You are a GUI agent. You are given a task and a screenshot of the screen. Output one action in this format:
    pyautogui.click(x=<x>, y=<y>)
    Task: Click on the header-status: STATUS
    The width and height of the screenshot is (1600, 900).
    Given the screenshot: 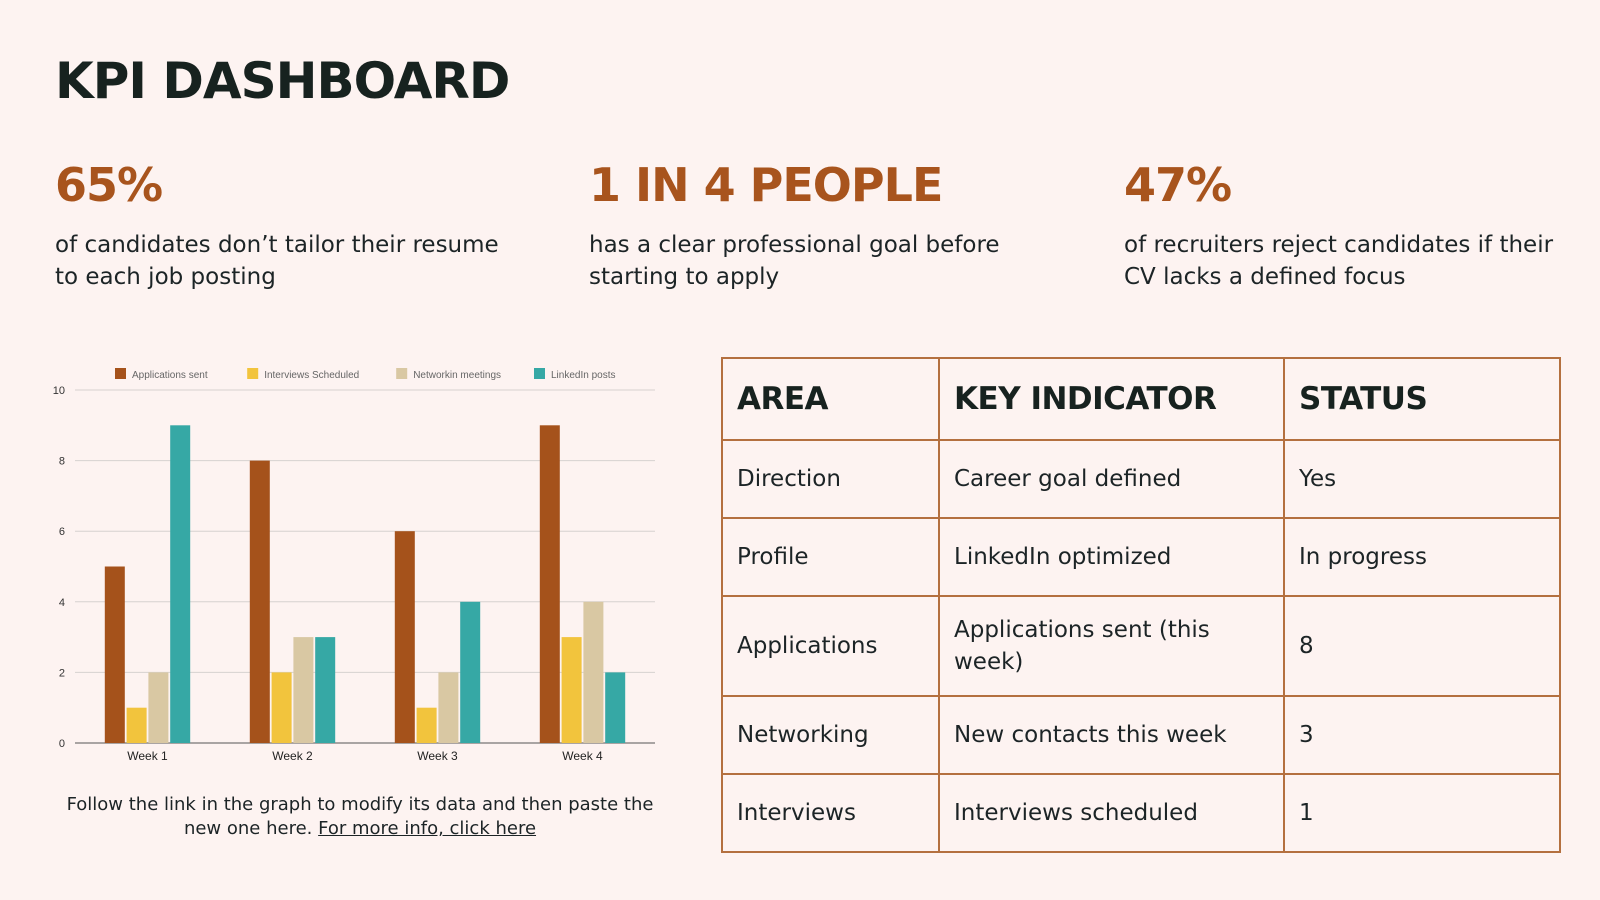 What is the action you would take?
    pyautogui.click(x=1422, y=399)
    